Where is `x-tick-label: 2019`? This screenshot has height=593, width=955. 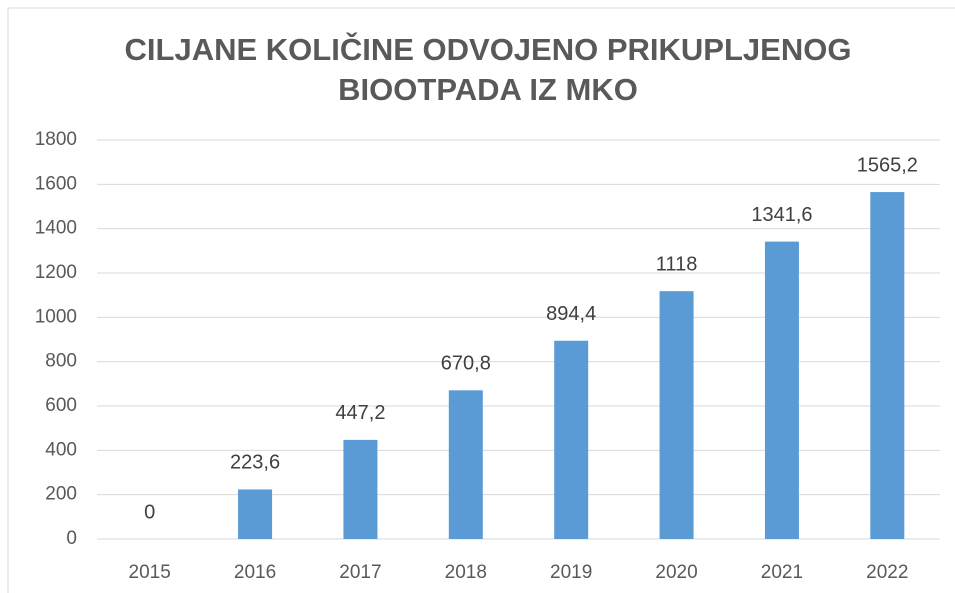
x-tick-label: 2019 is located at coordinates (571, 572).